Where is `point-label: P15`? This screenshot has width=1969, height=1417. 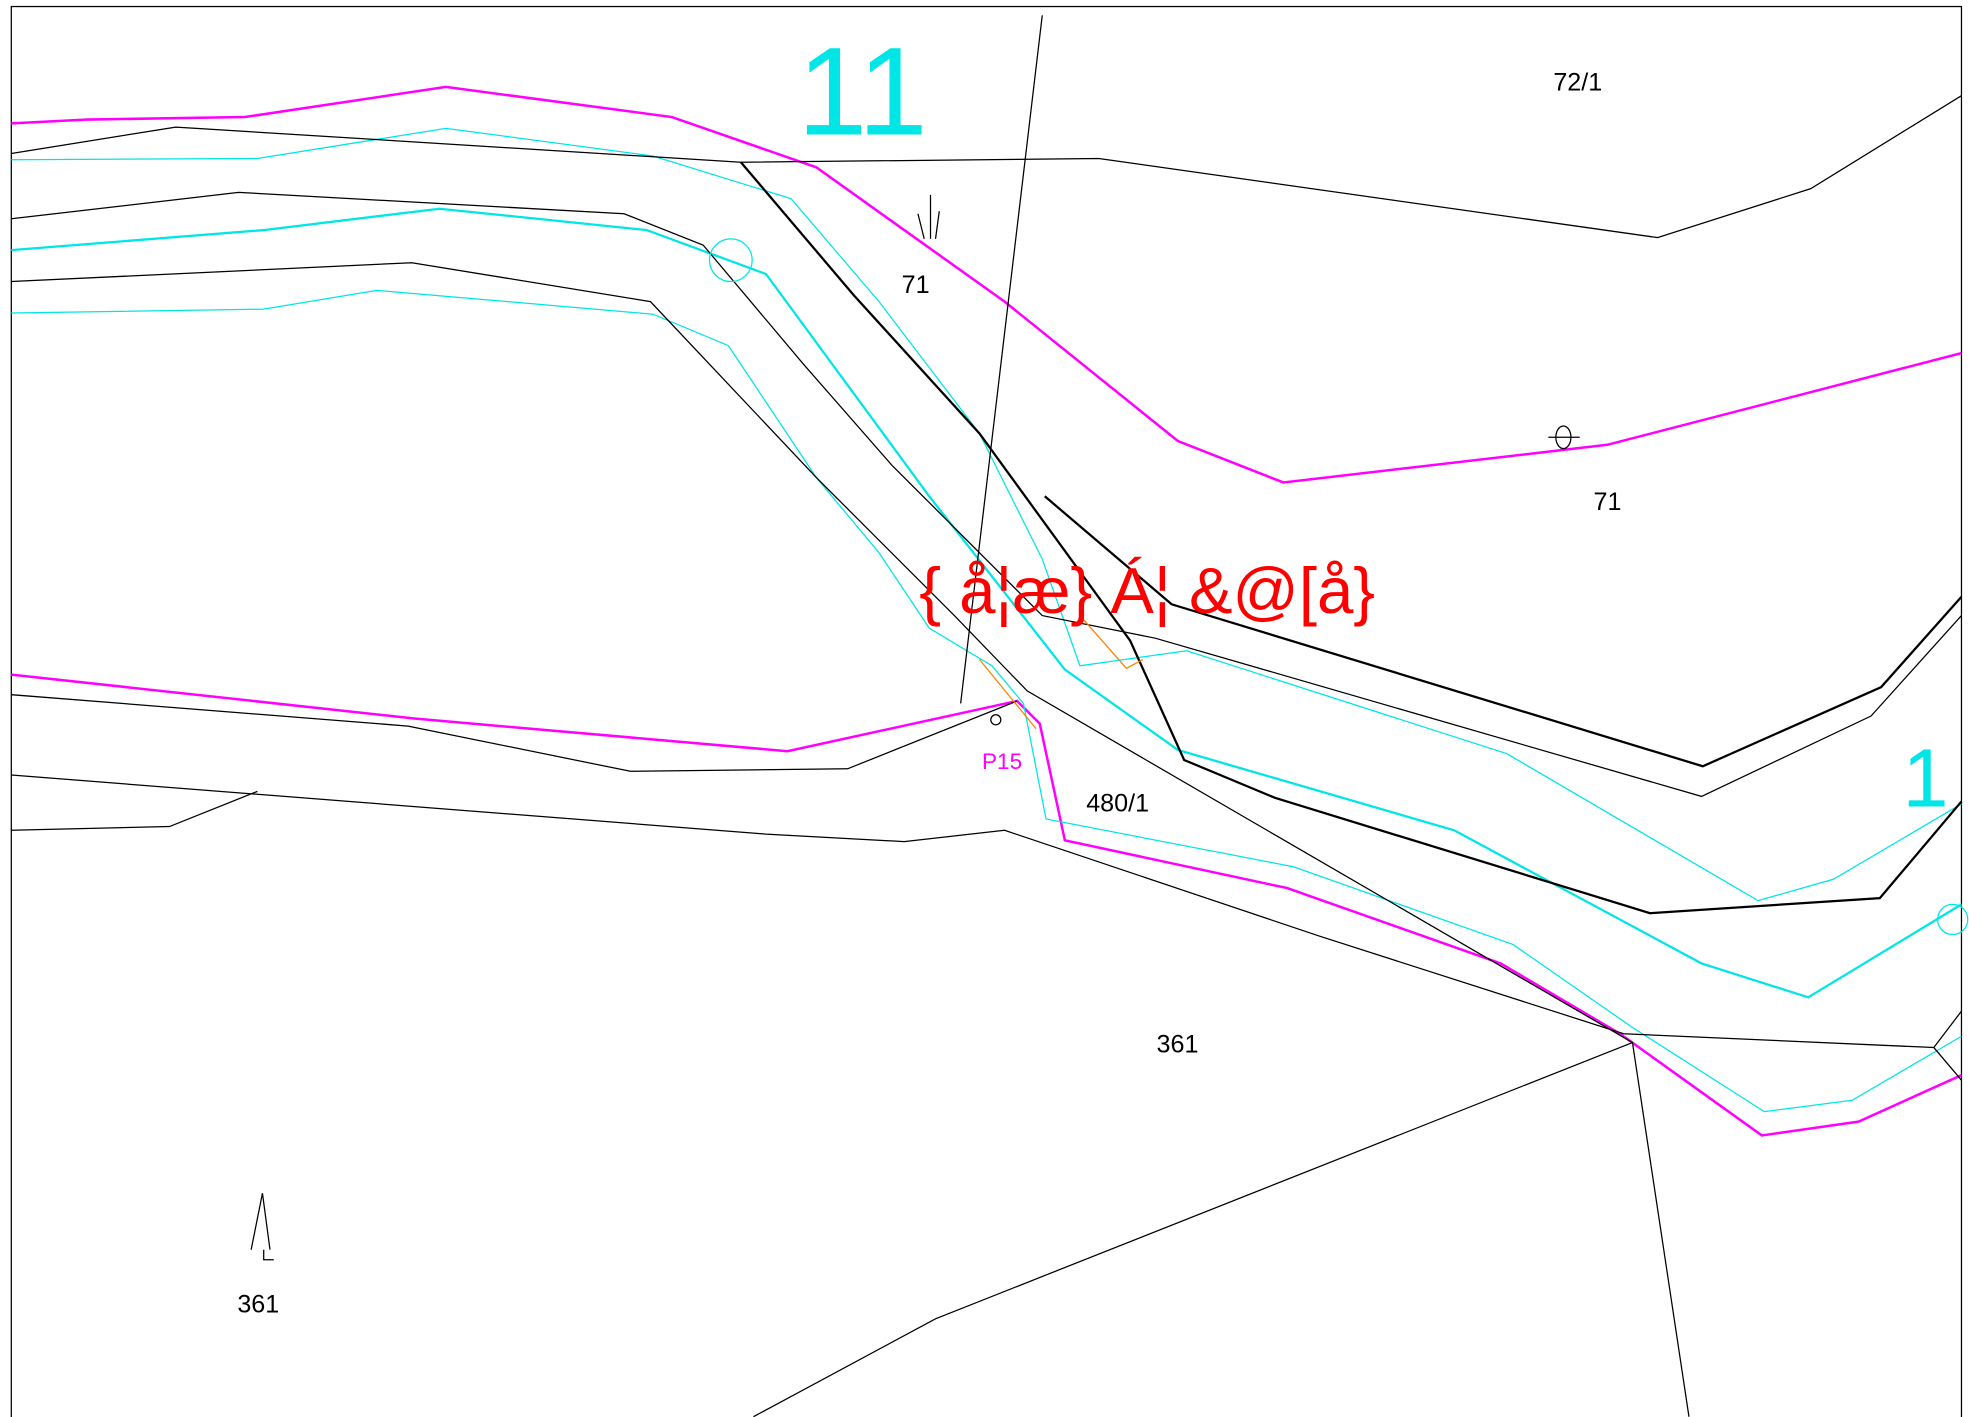
point-label: P15 is located at coordinates (1002, 761).